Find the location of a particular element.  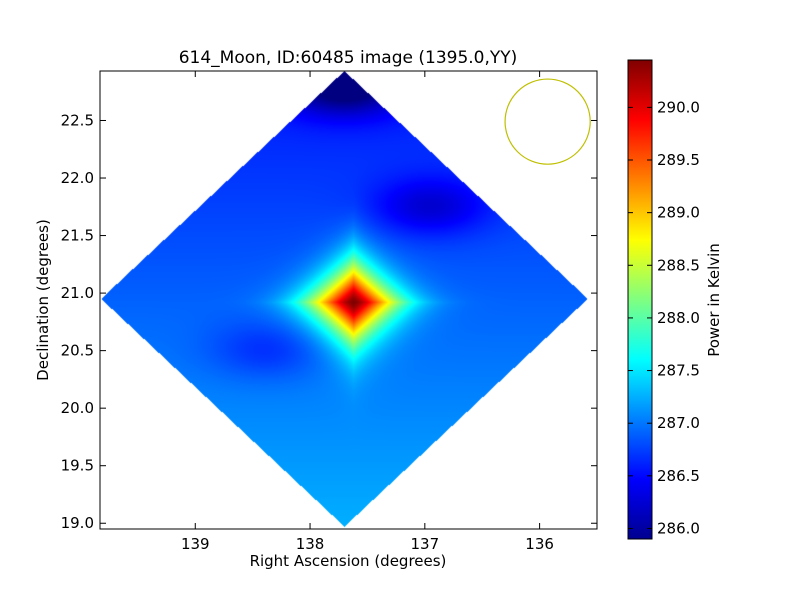

y-tick-label: 21.5 is located at coordinates (77, 236).